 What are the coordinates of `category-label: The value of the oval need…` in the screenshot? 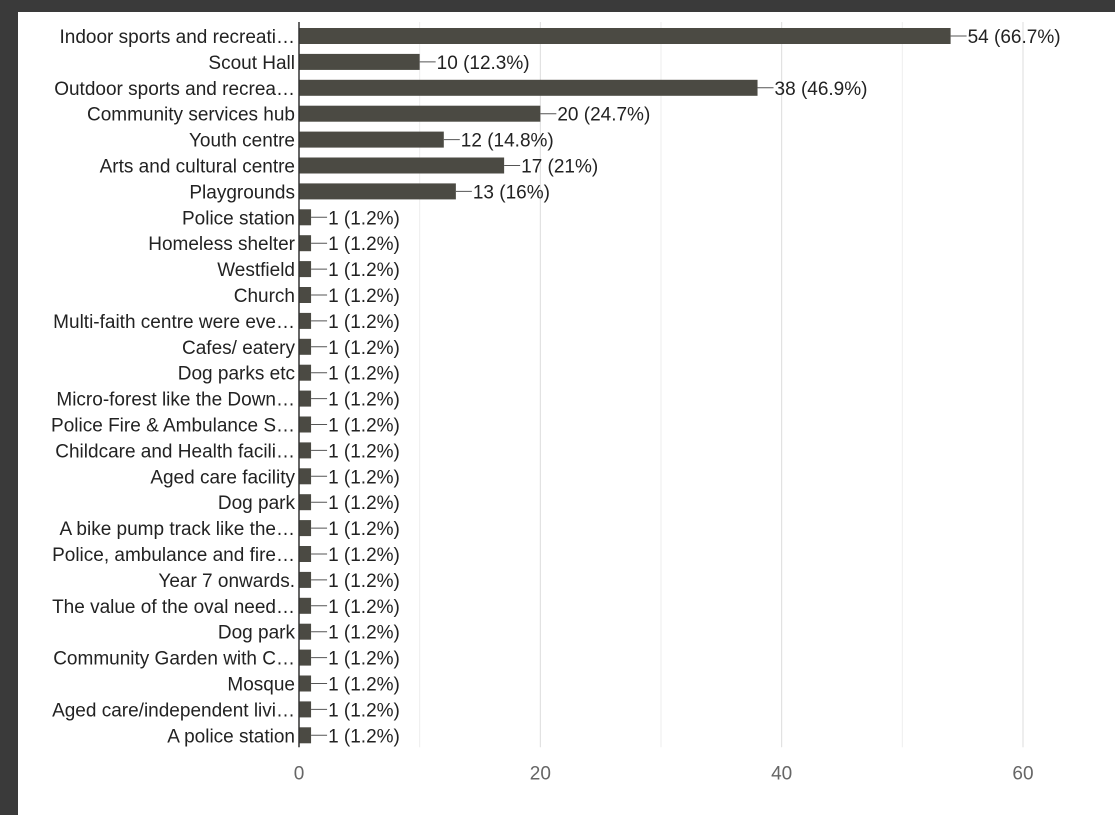 It's located at (173, 607).